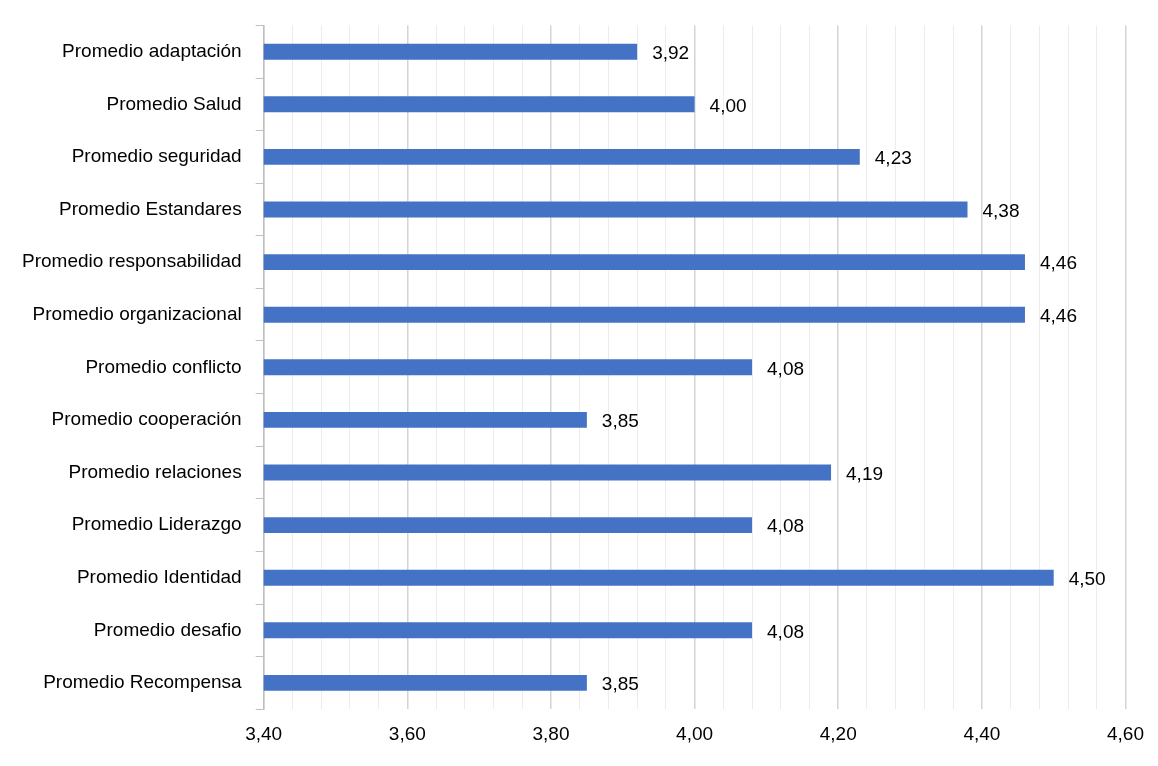 The width and height of the screenshot is (1158, 766). What do you see at coordinates (152, 50) in the screenshot?
I see `y-tick-label: Promedio adaptación` at bounding box center [152, 50].